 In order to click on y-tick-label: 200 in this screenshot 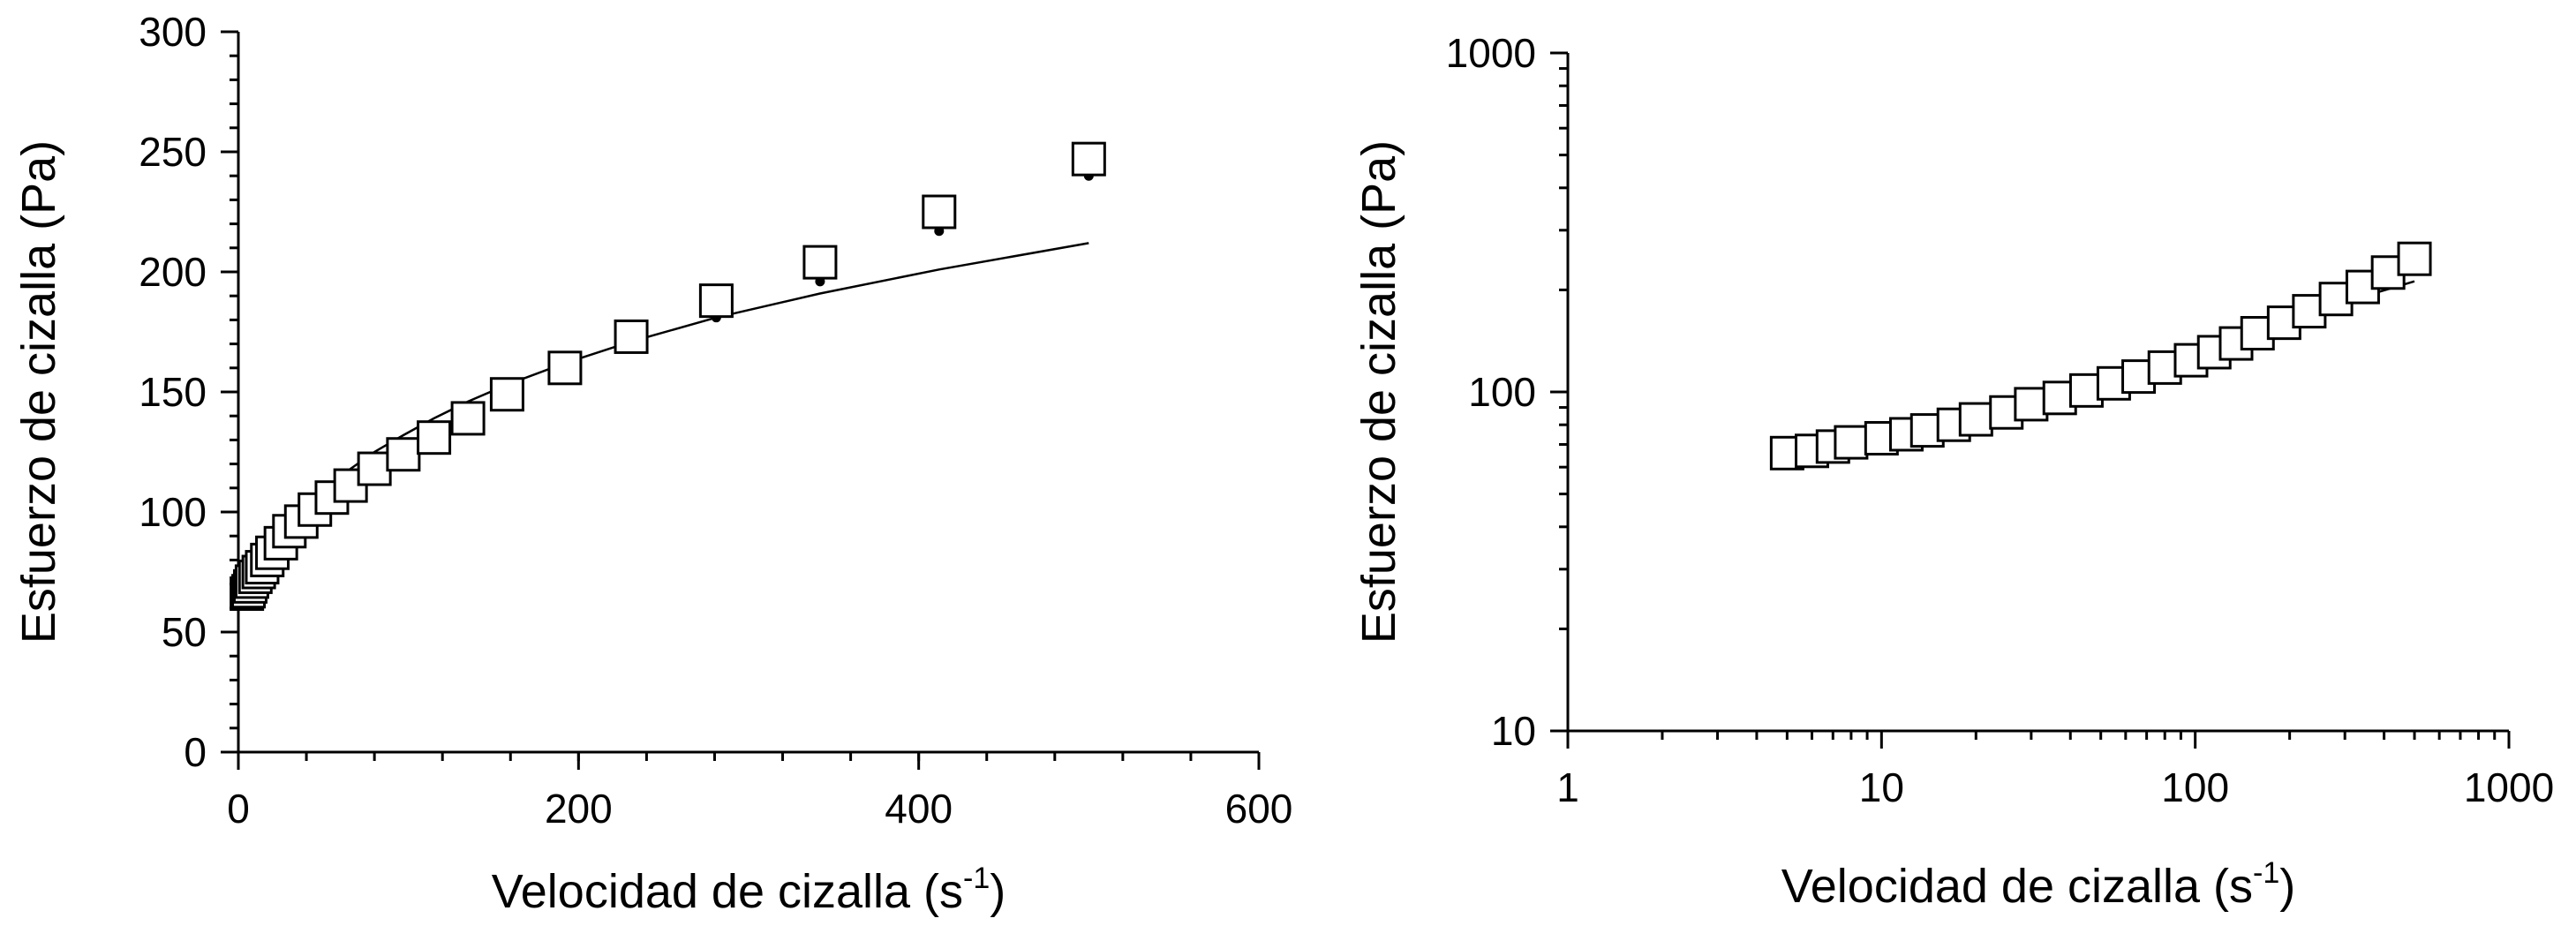, I will do `click(173, 272)`.